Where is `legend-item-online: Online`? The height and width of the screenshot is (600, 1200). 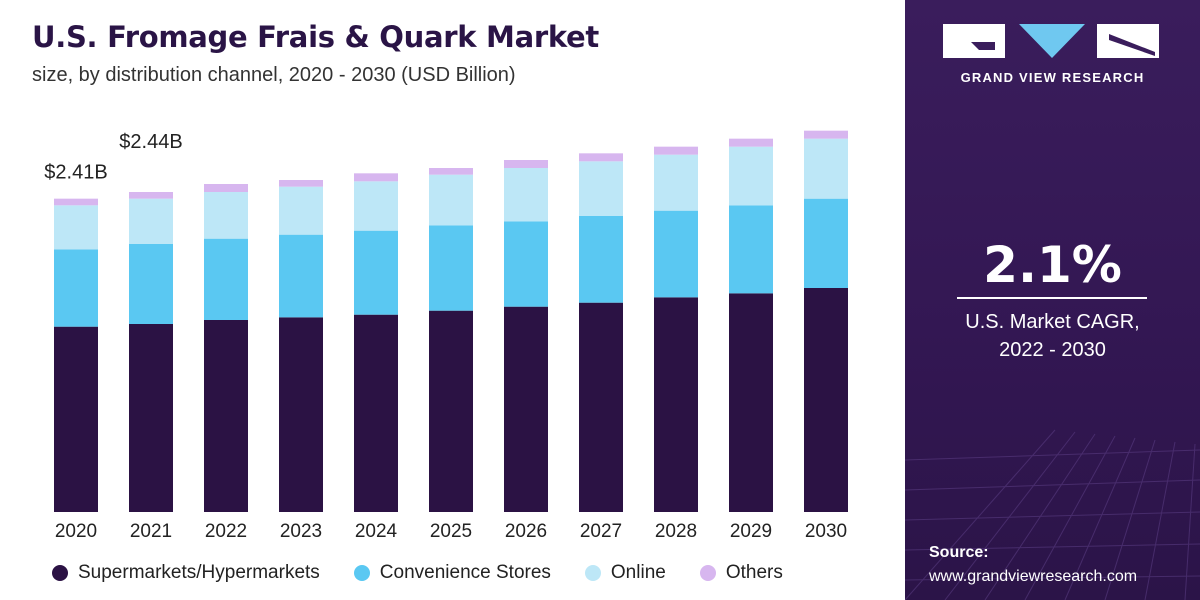
legend-item-online: Online is located at coordinates (625, 573).